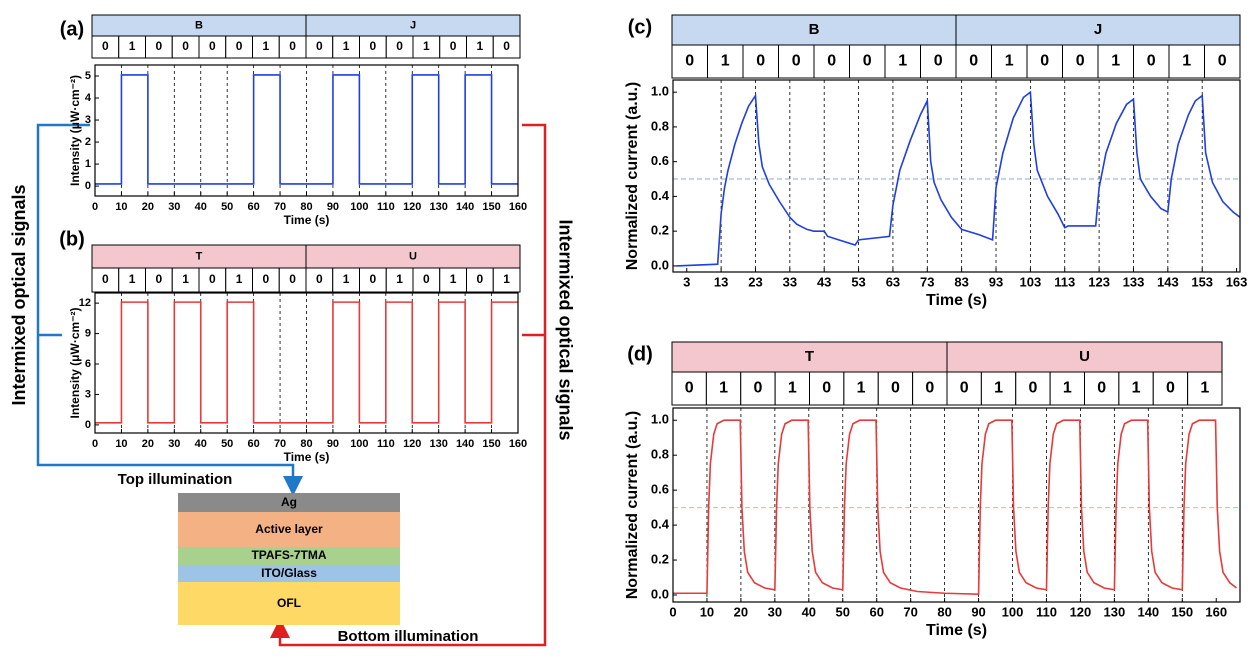 This screenshot has width=1256, height=662. I want to click on x-tick-label: 13, so click(721, 281).